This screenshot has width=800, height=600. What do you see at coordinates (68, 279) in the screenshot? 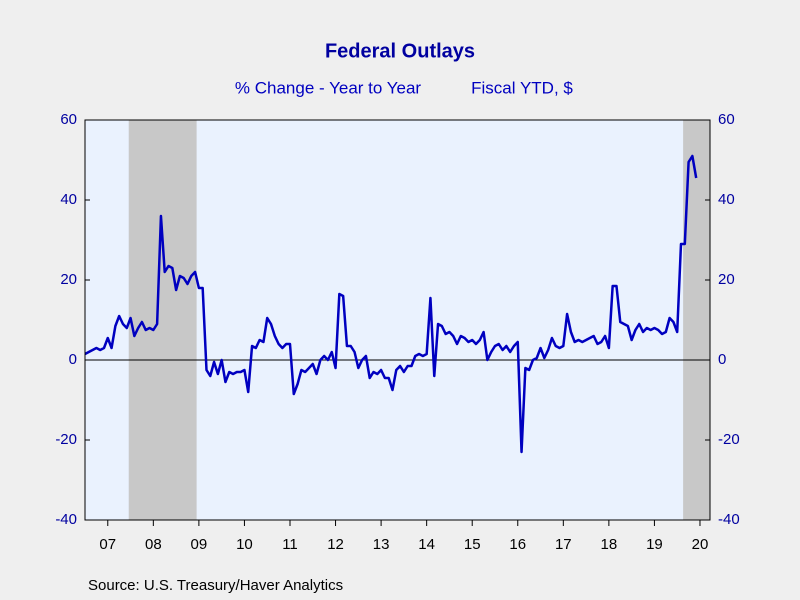
I see `y-tick-label: 20` at bounding box center [68, 279].